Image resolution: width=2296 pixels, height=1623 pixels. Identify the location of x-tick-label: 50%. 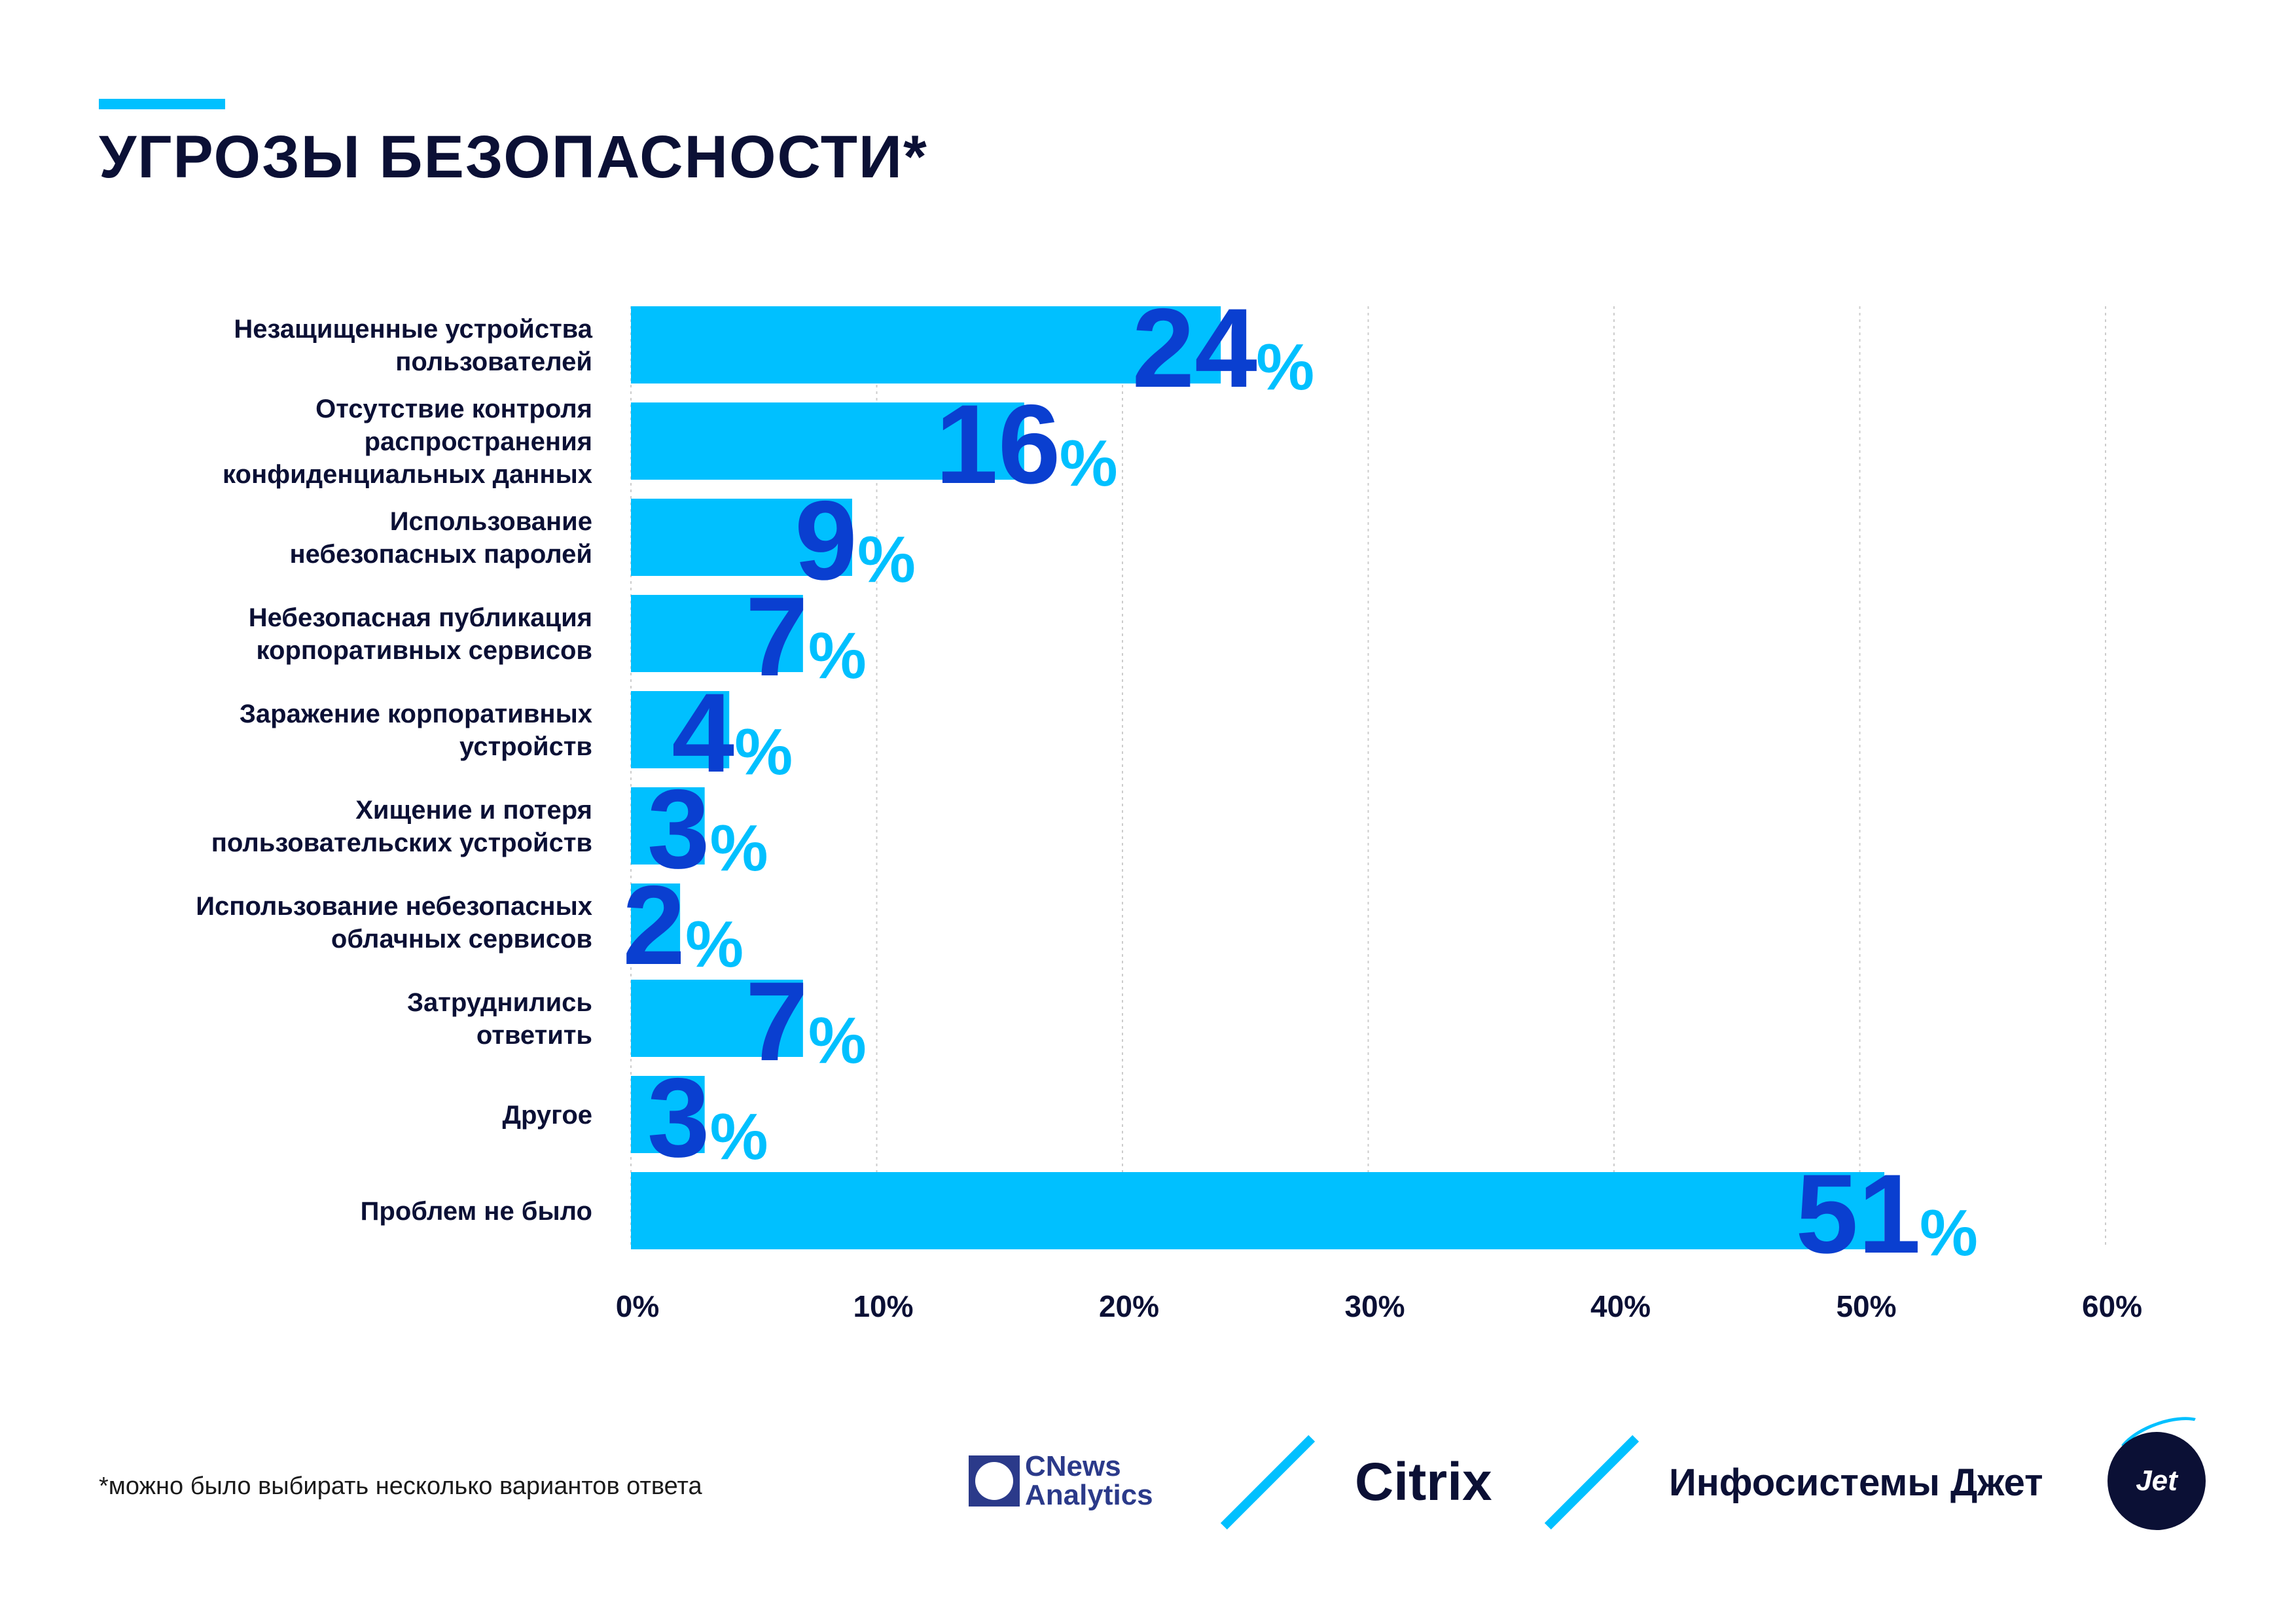
(1866, 1306).